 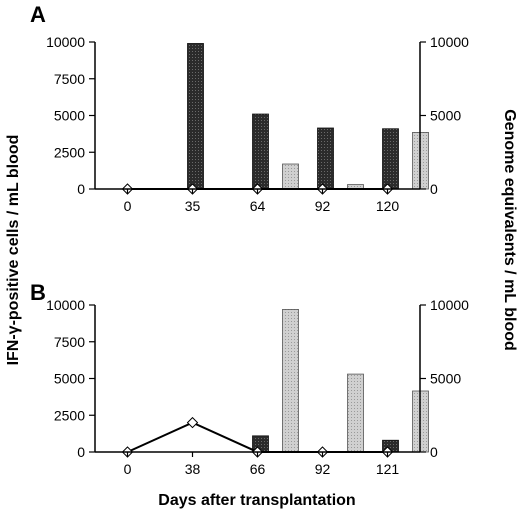 I want to click on panel-a-bars, so click(x=308, y=116).